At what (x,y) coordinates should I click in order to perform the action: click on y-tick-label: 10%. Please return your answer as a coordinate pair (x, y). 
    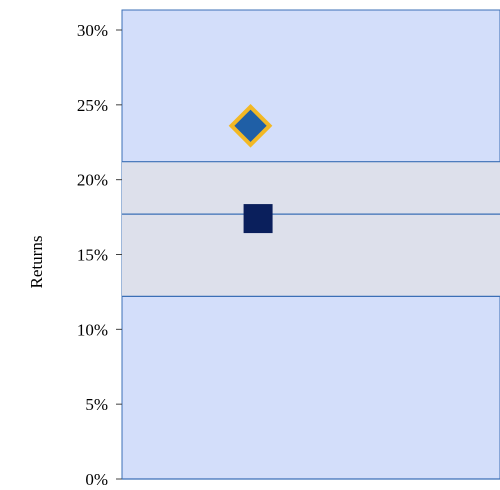
    Looking at the image, I should click on (92, 329).